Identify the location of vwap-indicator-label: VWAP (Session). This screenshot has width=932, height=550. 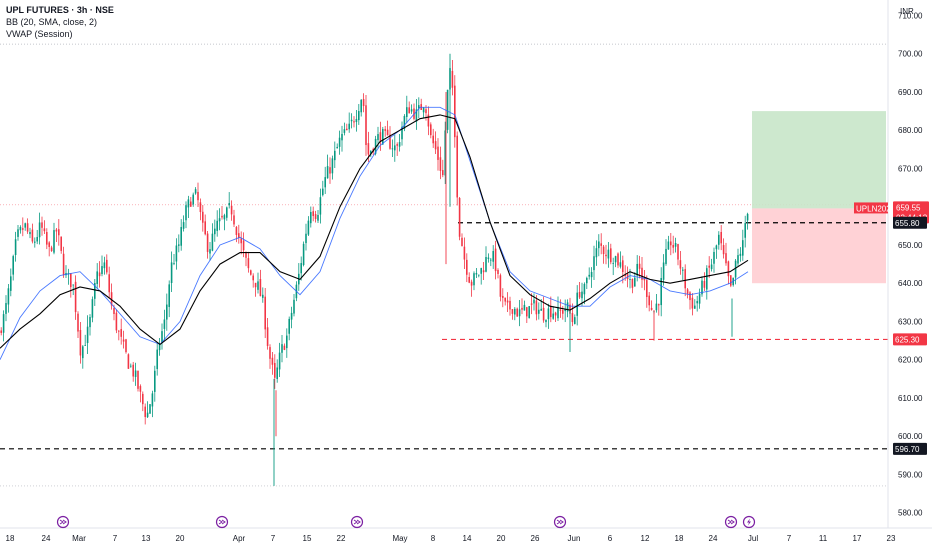
(39, 34).